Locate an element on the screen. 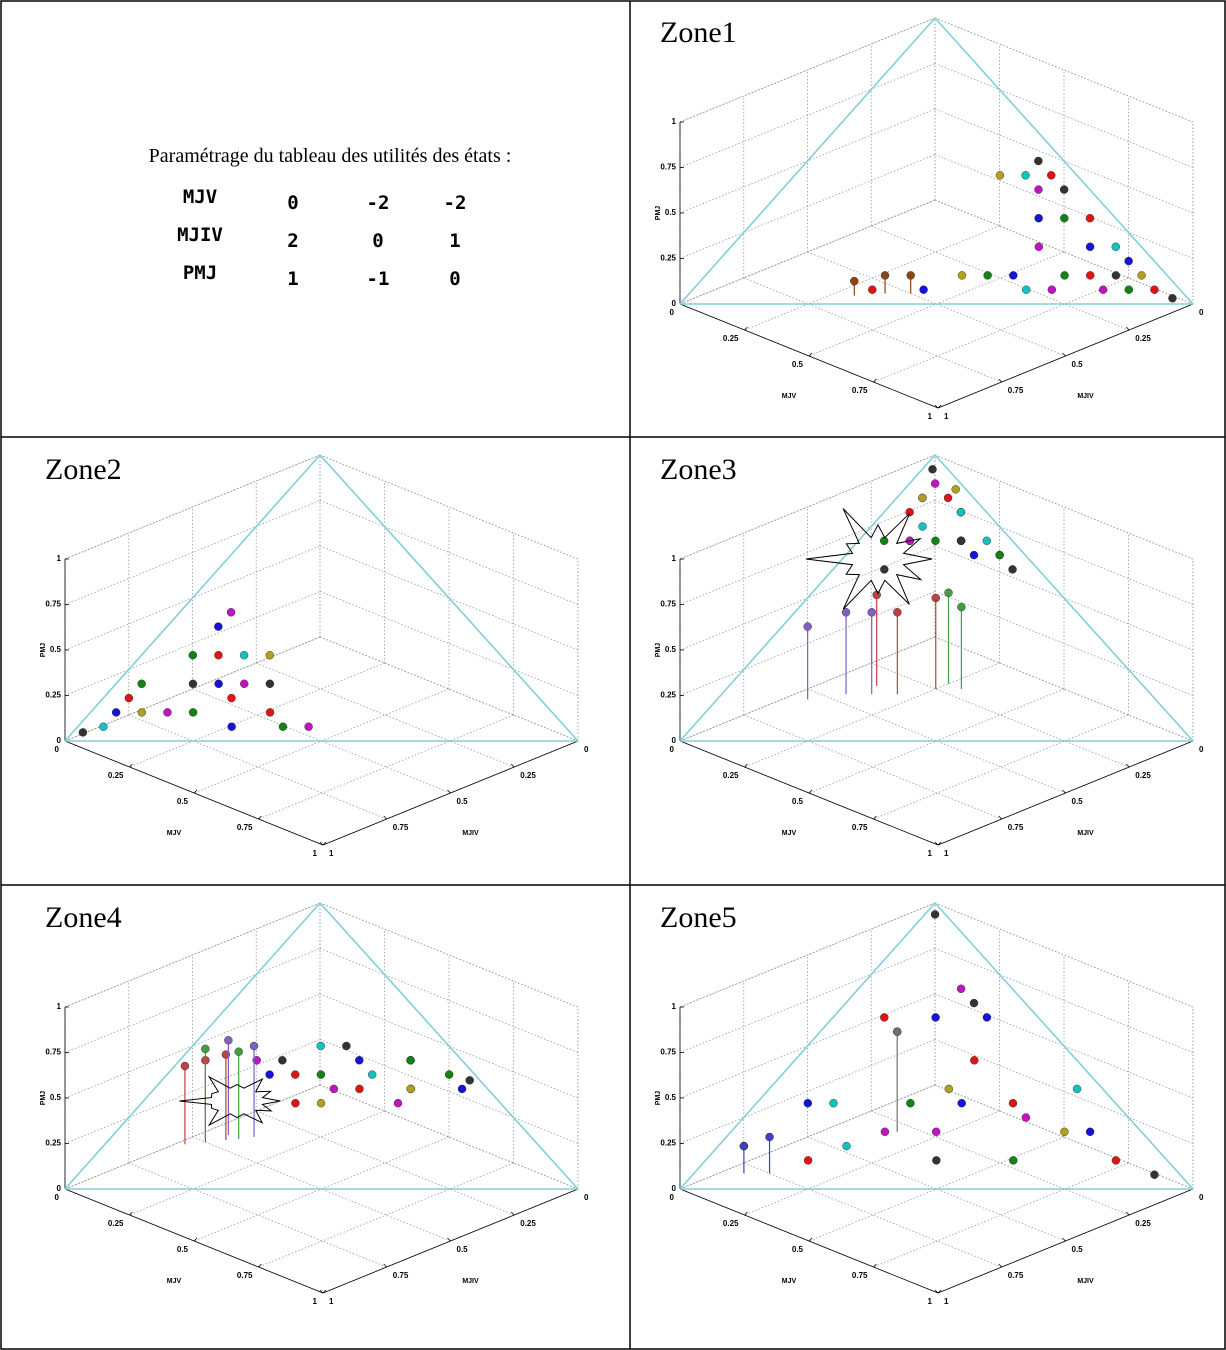  x-tick-label: 0 is located at coordinates (57, 749).